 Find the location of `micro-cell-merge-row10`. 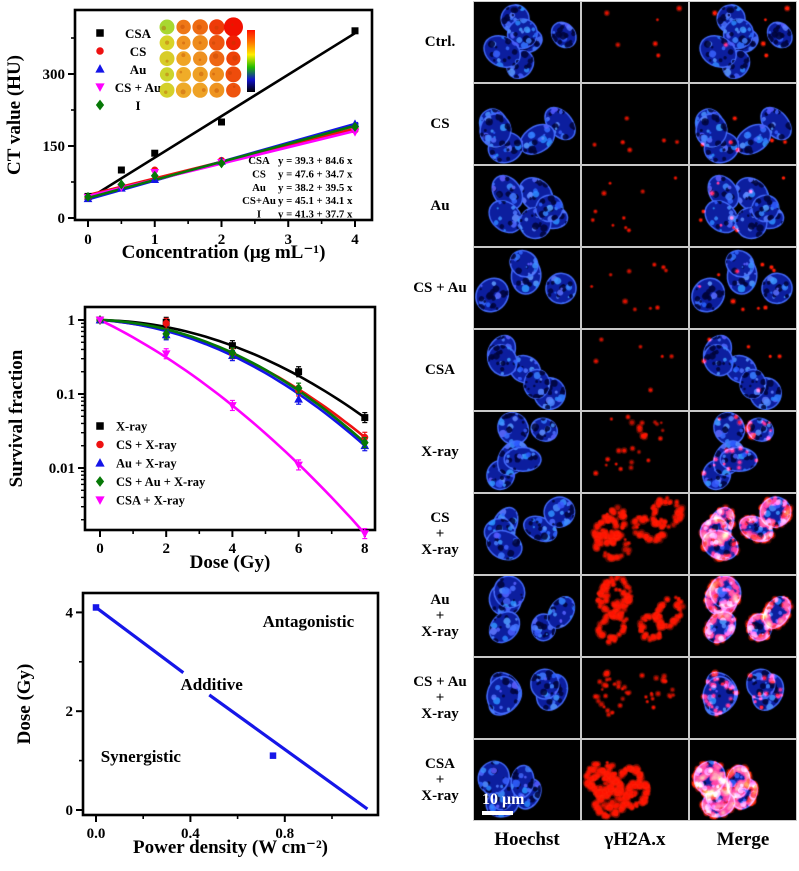

micro-cell-merge-row10 is located at coordinates (743, 780).